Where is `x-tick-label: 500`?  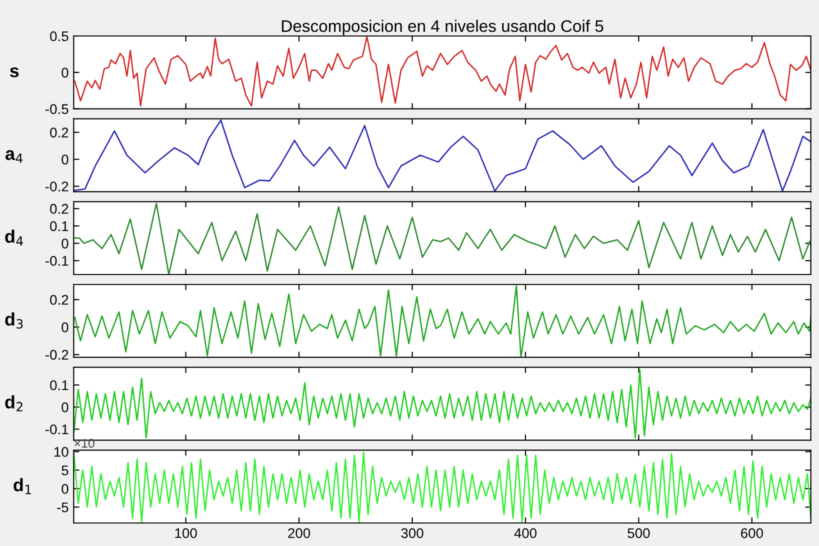 x-tick-label: 500 is located at coordinates (639, 533).